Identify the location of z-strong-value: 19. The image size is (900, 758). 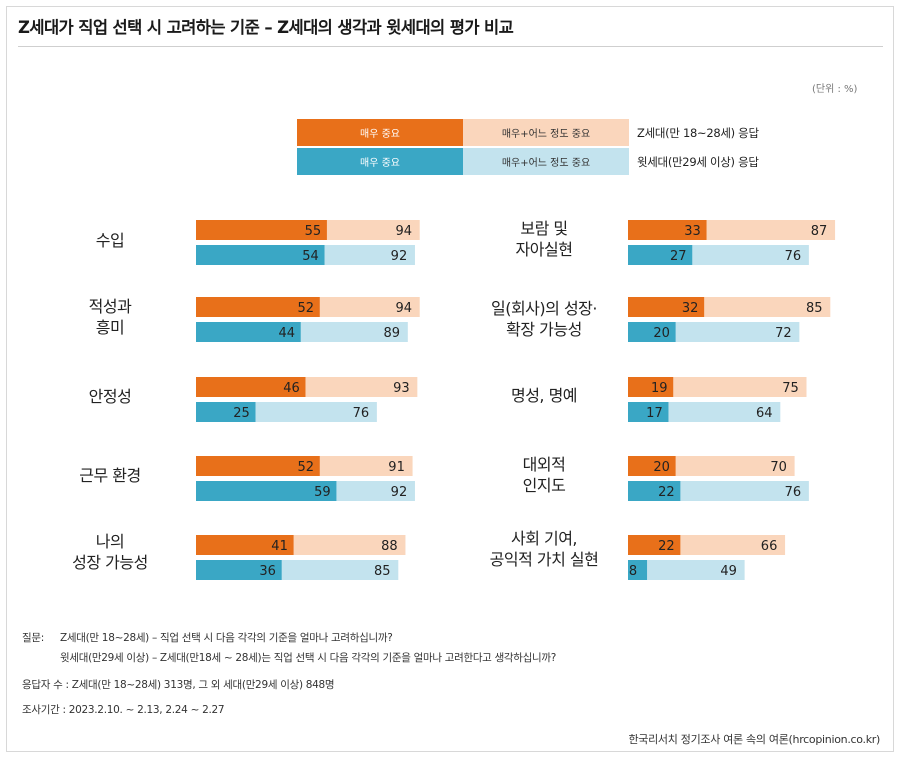
(659, 388).